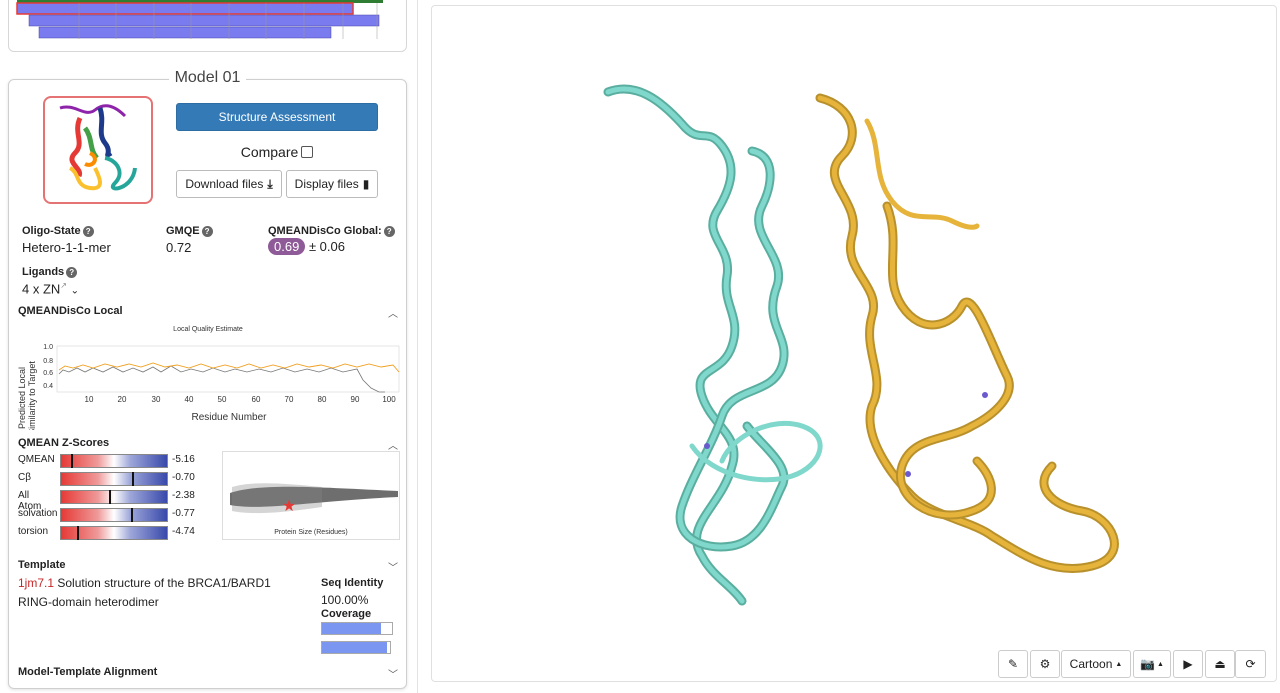  I want to click on ligands-value: 4 x ZN↗ ⌄, so click(51, 289).